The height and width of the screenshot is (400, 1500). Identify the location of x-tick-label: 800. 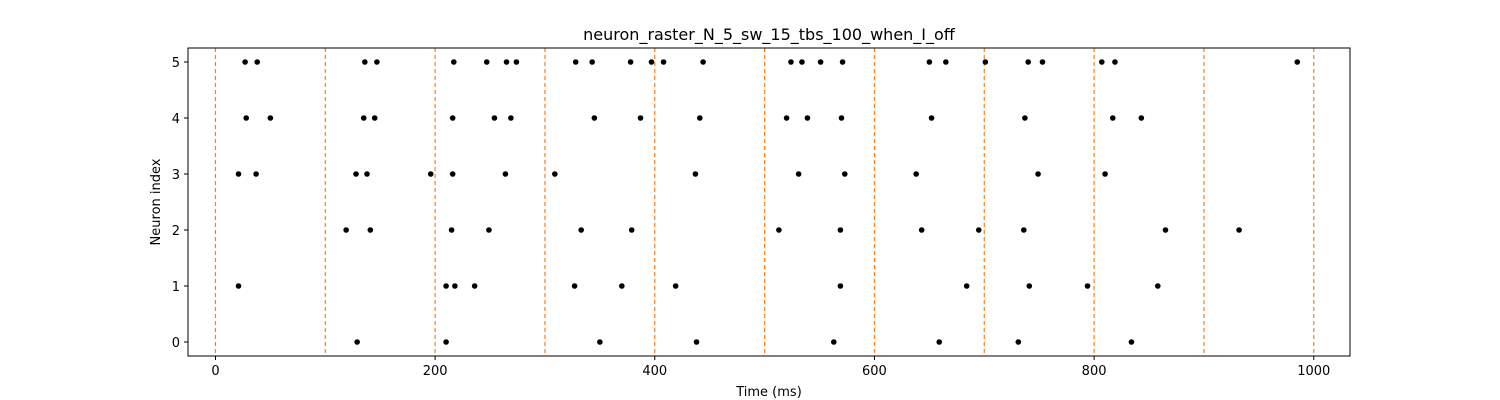
(1094, 371).